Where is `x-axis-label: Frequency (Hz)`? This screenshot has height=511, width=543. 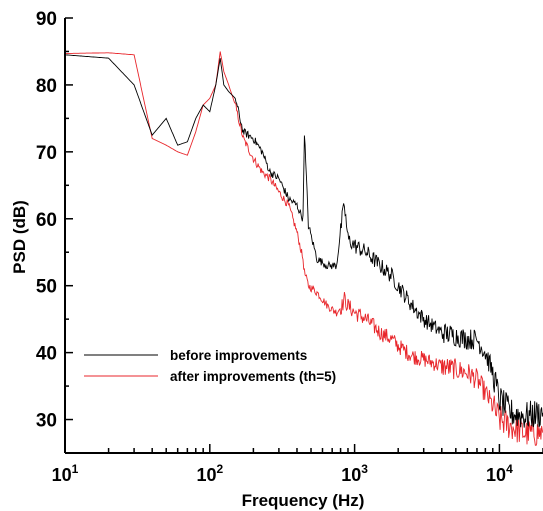
x-axis-label: Frequency (Hz) is located at coordinates (303, 500).